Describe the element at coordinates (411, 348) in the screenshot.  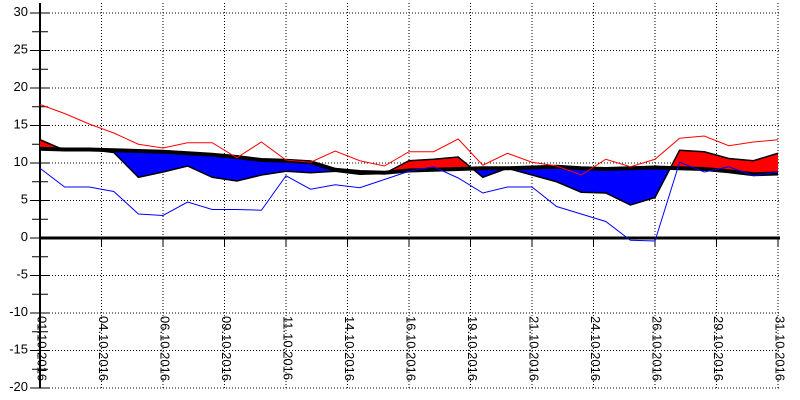
I see `x-tick-label: 16.10.2016` at that location.